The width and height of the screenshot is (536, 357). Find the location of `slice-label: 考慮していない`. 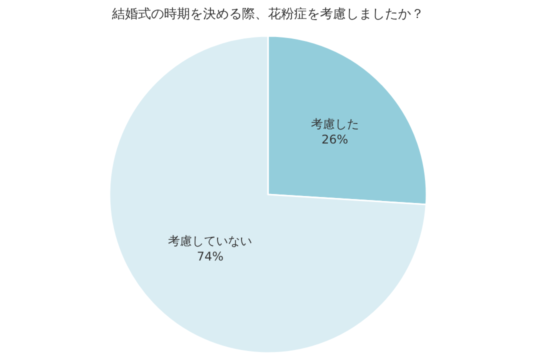

slice-label: 考慮していない is located at coordinates (210, 241).